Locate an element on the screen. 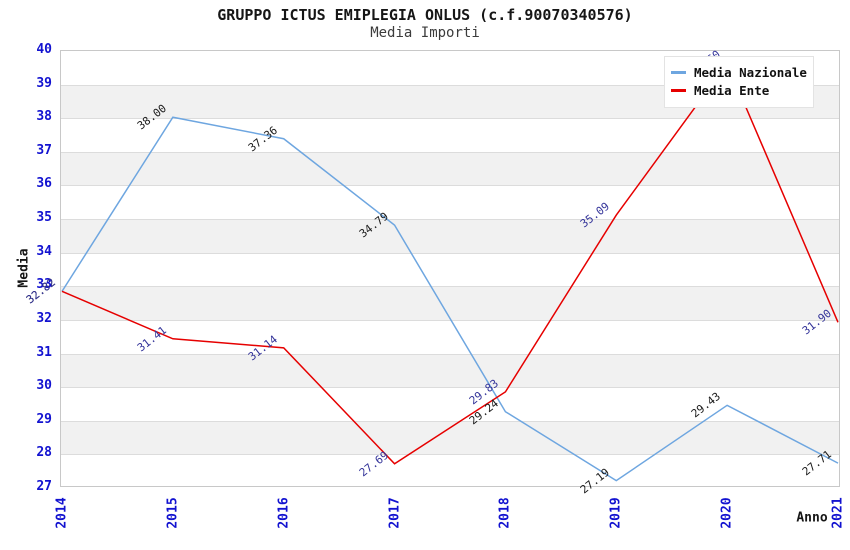  y-tick-label: 28 is located at coordinates (44, 453).